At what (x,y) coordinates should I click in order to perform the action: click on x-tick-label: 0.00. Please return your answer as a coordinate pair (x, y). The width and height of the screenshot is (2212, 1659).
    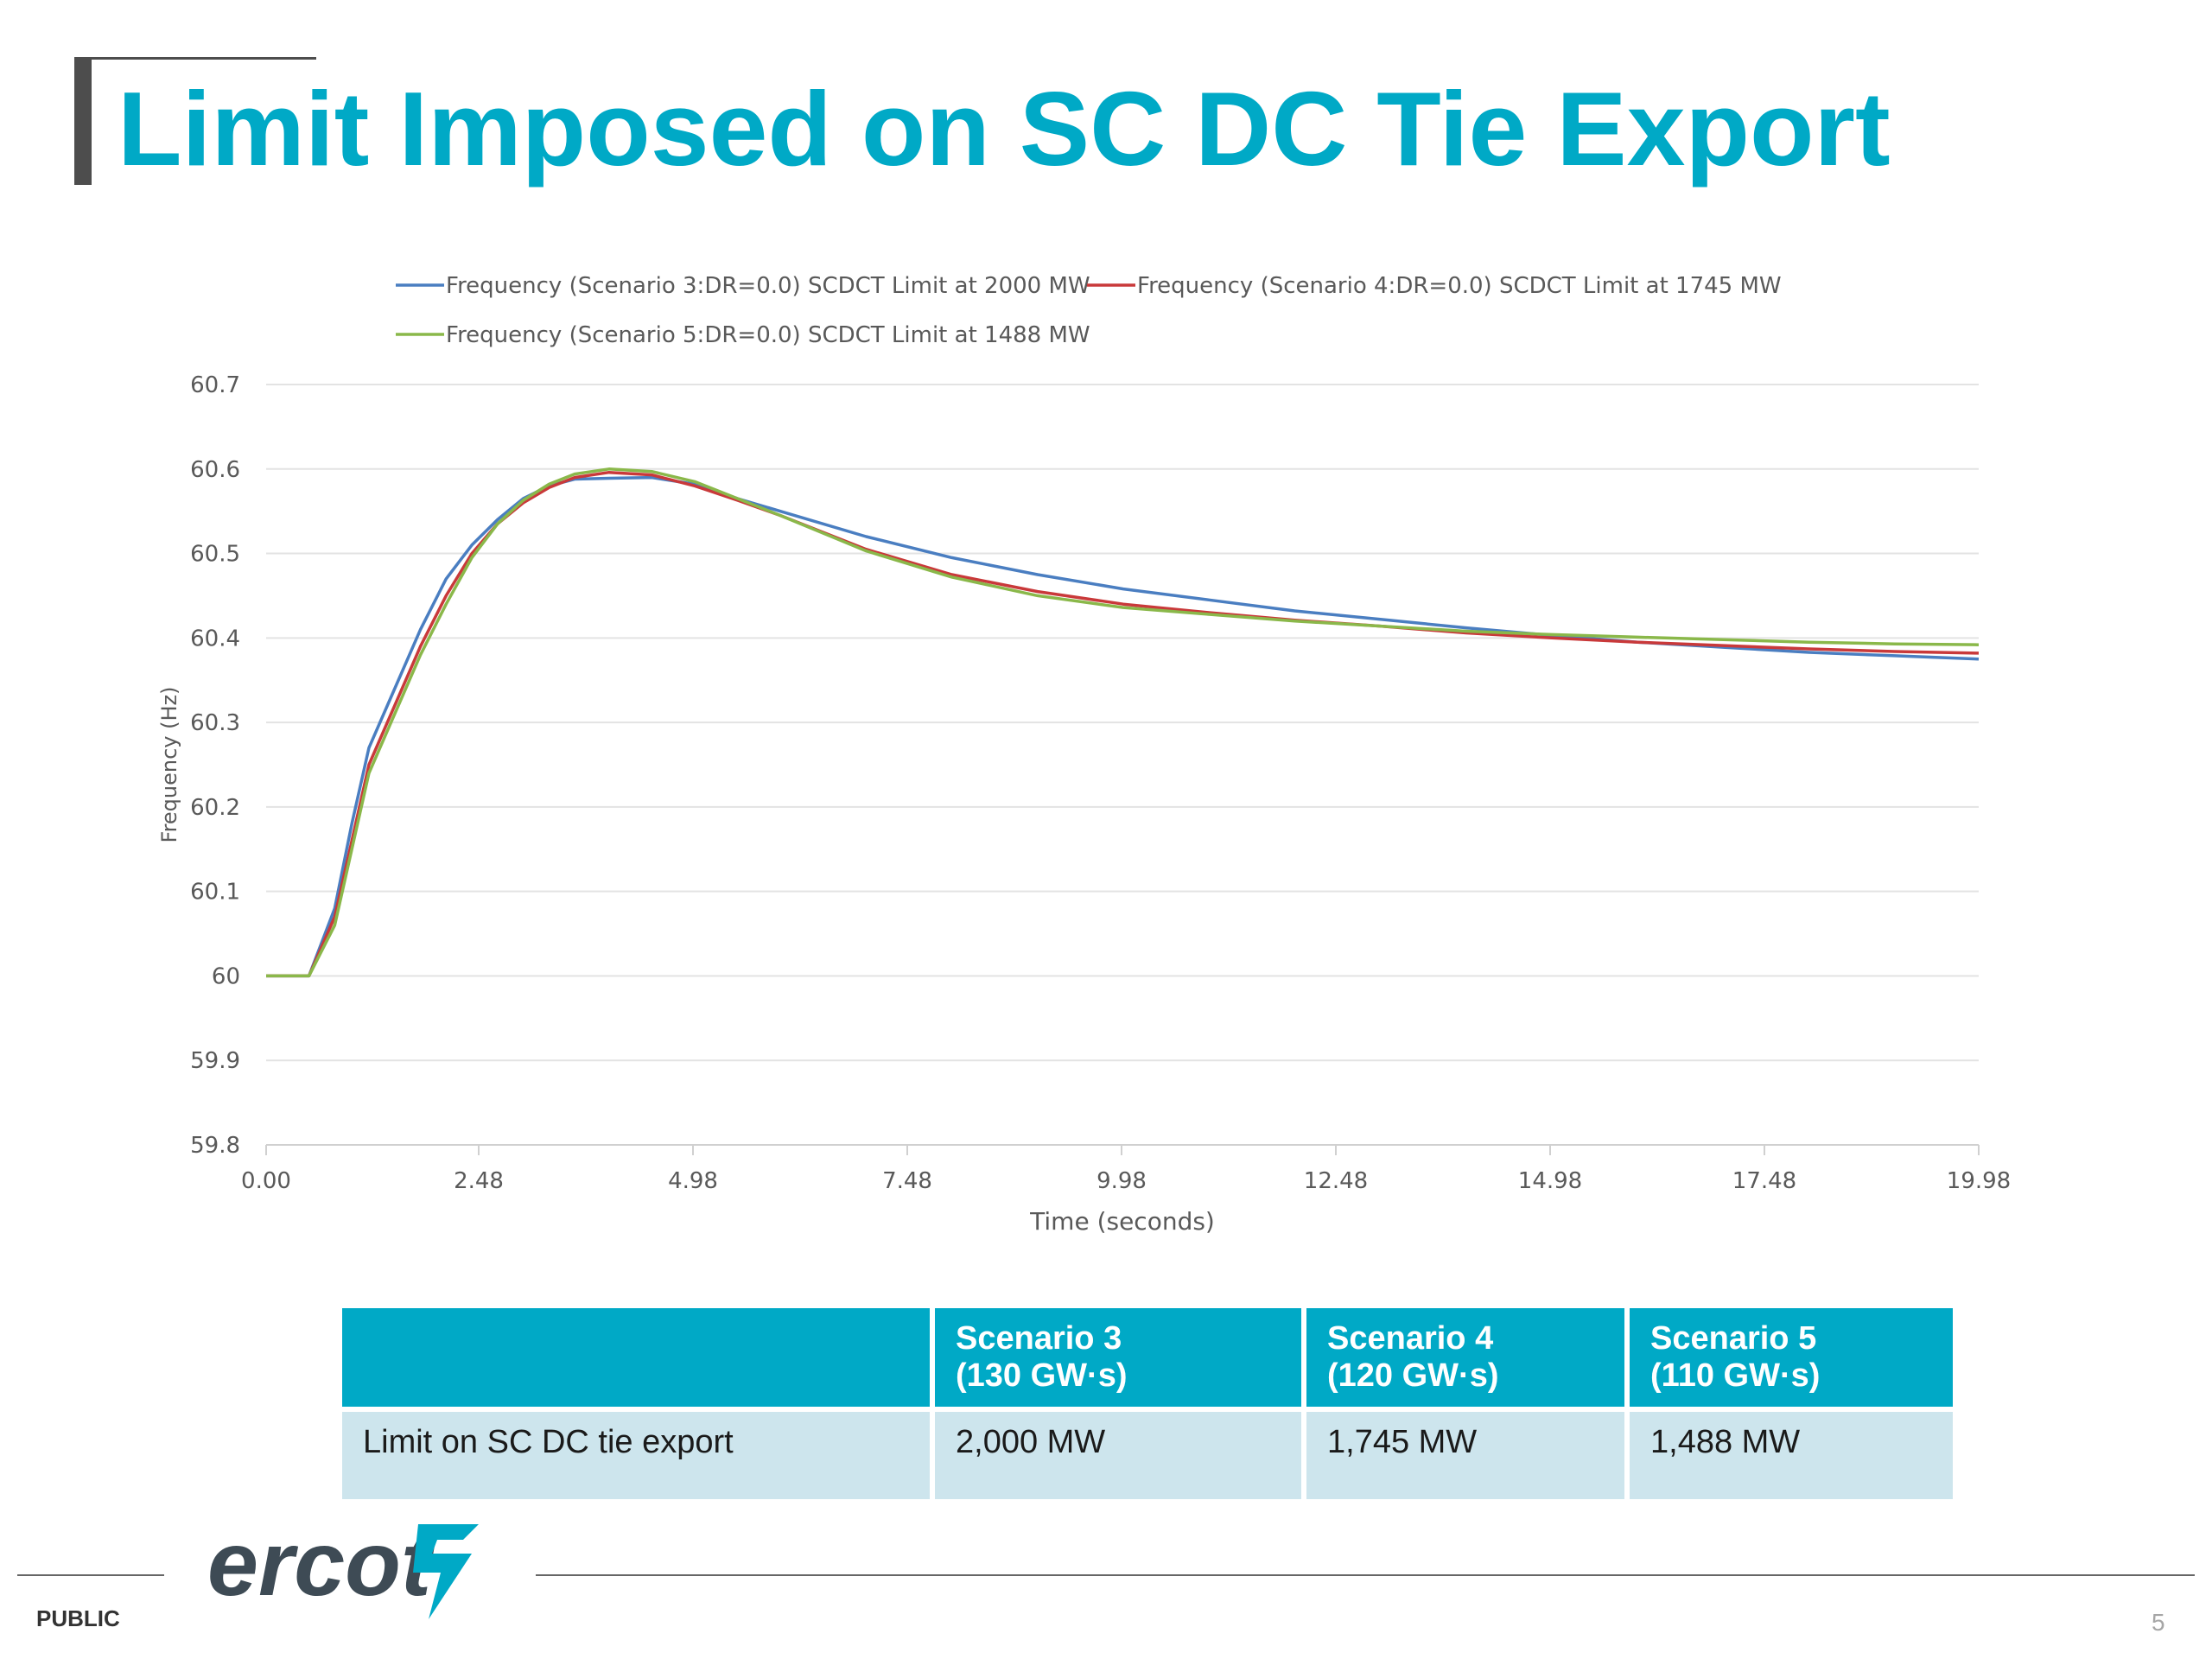
    Looking at the image, I should click on (266, 1181).